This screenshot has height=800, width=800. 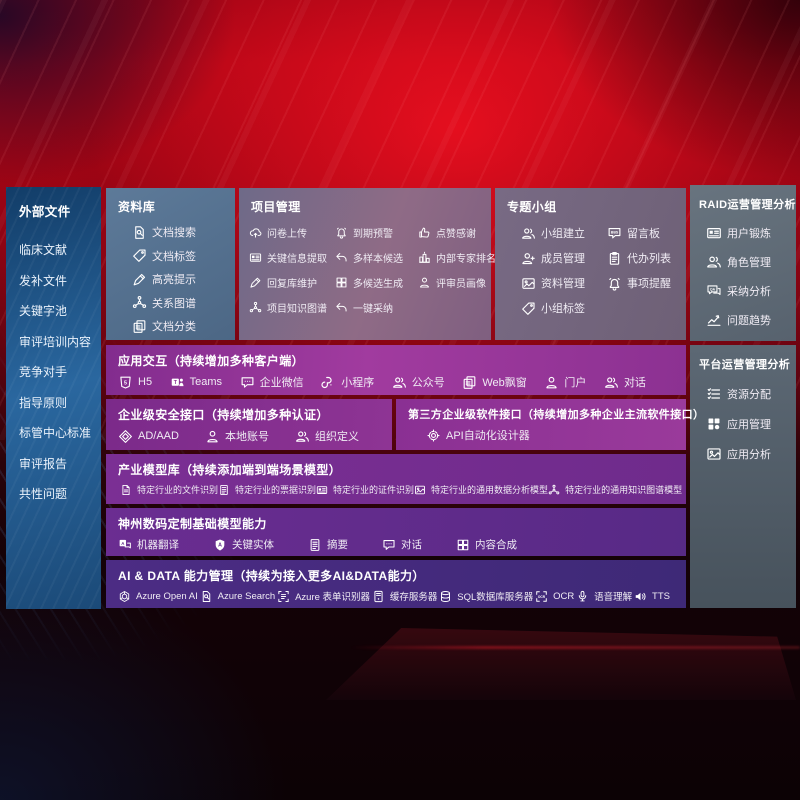 I want to click on multi-generate-icon, so click(x=341, y=282).